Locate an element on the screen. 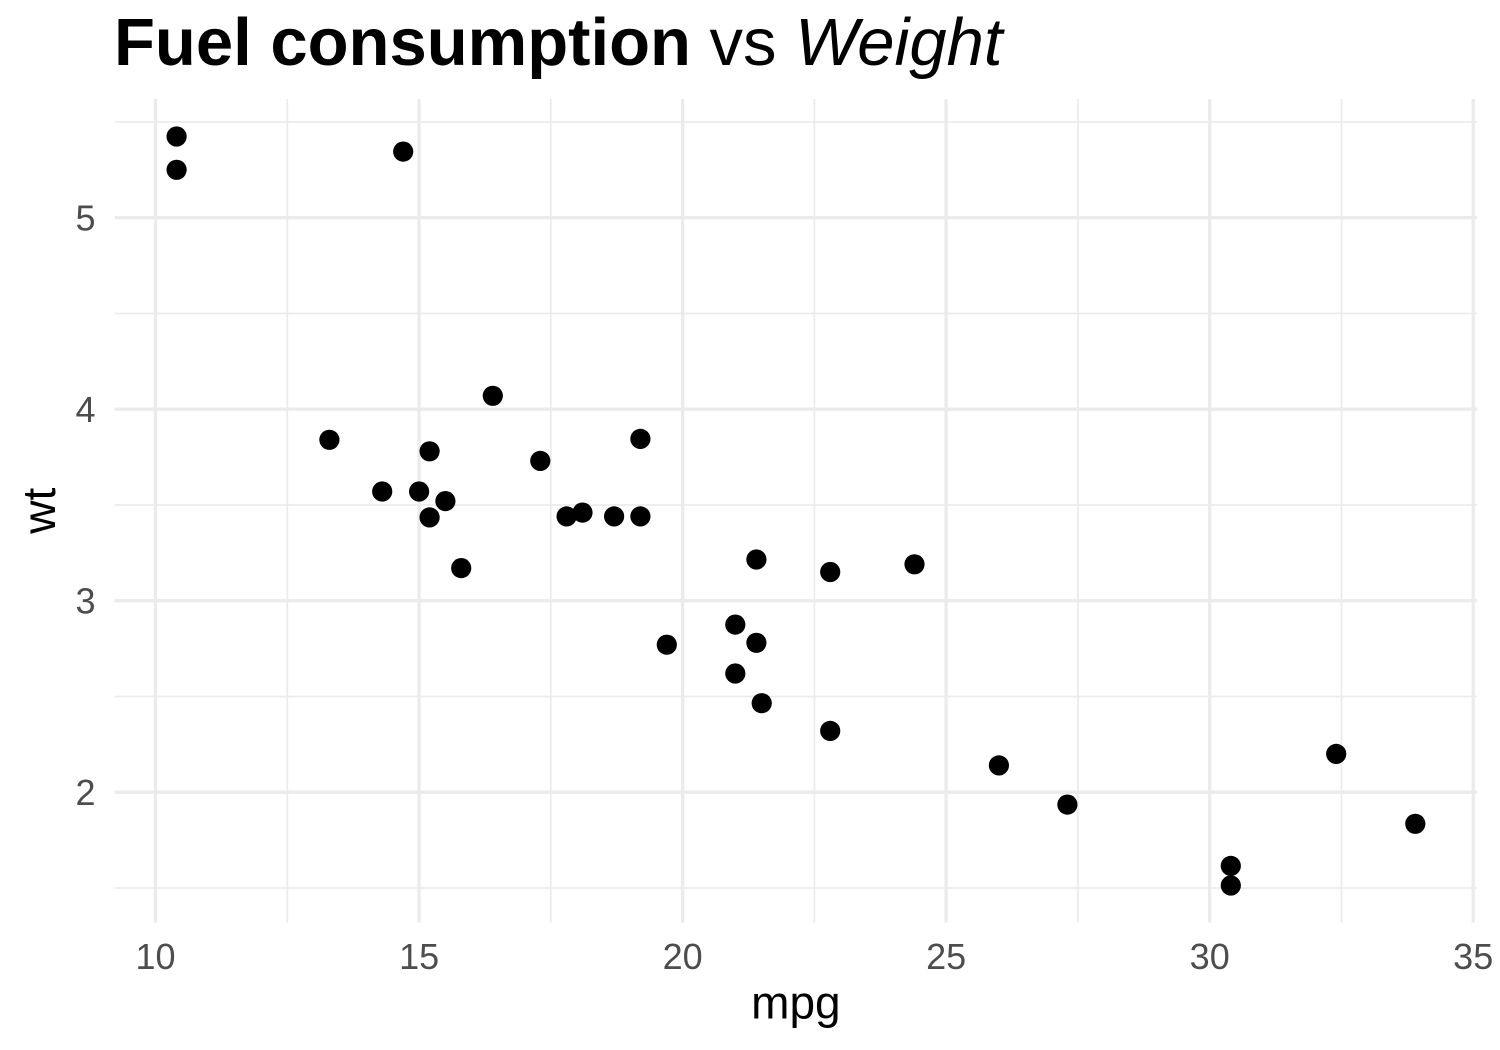 Image resolution: width=1500 pixels, height=1050 pixels. svg-text: 3 is located at coordinates (85, 601).